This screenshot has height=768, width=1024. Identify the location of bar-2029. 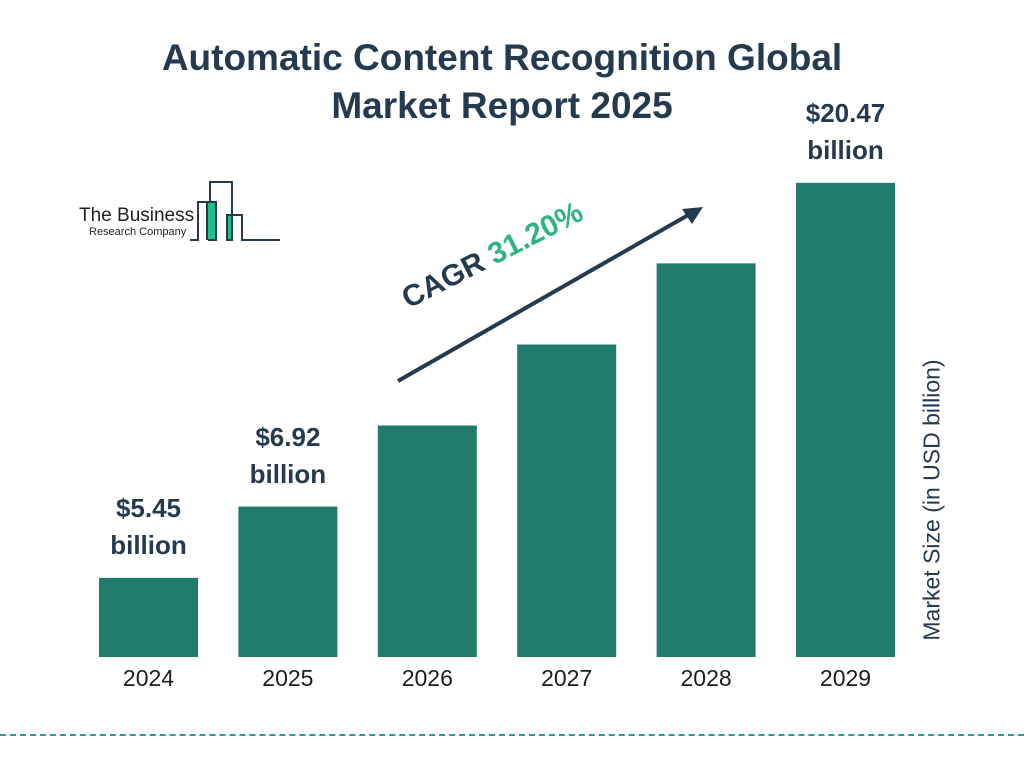
(845, 419).